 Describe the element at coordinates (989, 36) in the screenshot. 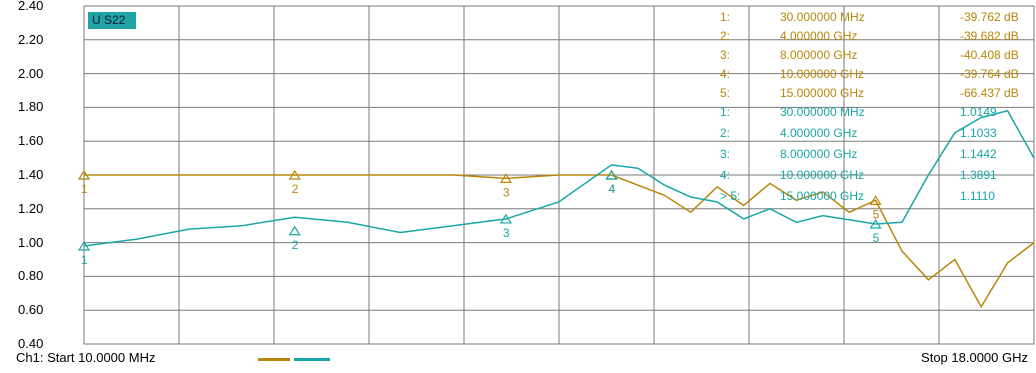

I see `marker-table-value: -39.682 dB` at that location.